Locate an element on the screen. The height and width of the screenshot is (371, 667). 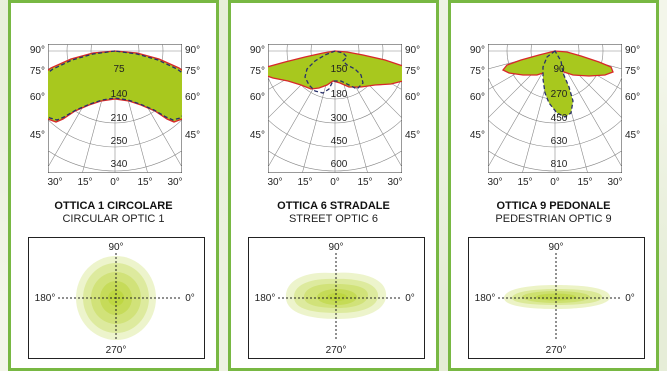
optic-subtitle: PEDESTRIAN OPTIC 9 is located at coordinates (553, 219).